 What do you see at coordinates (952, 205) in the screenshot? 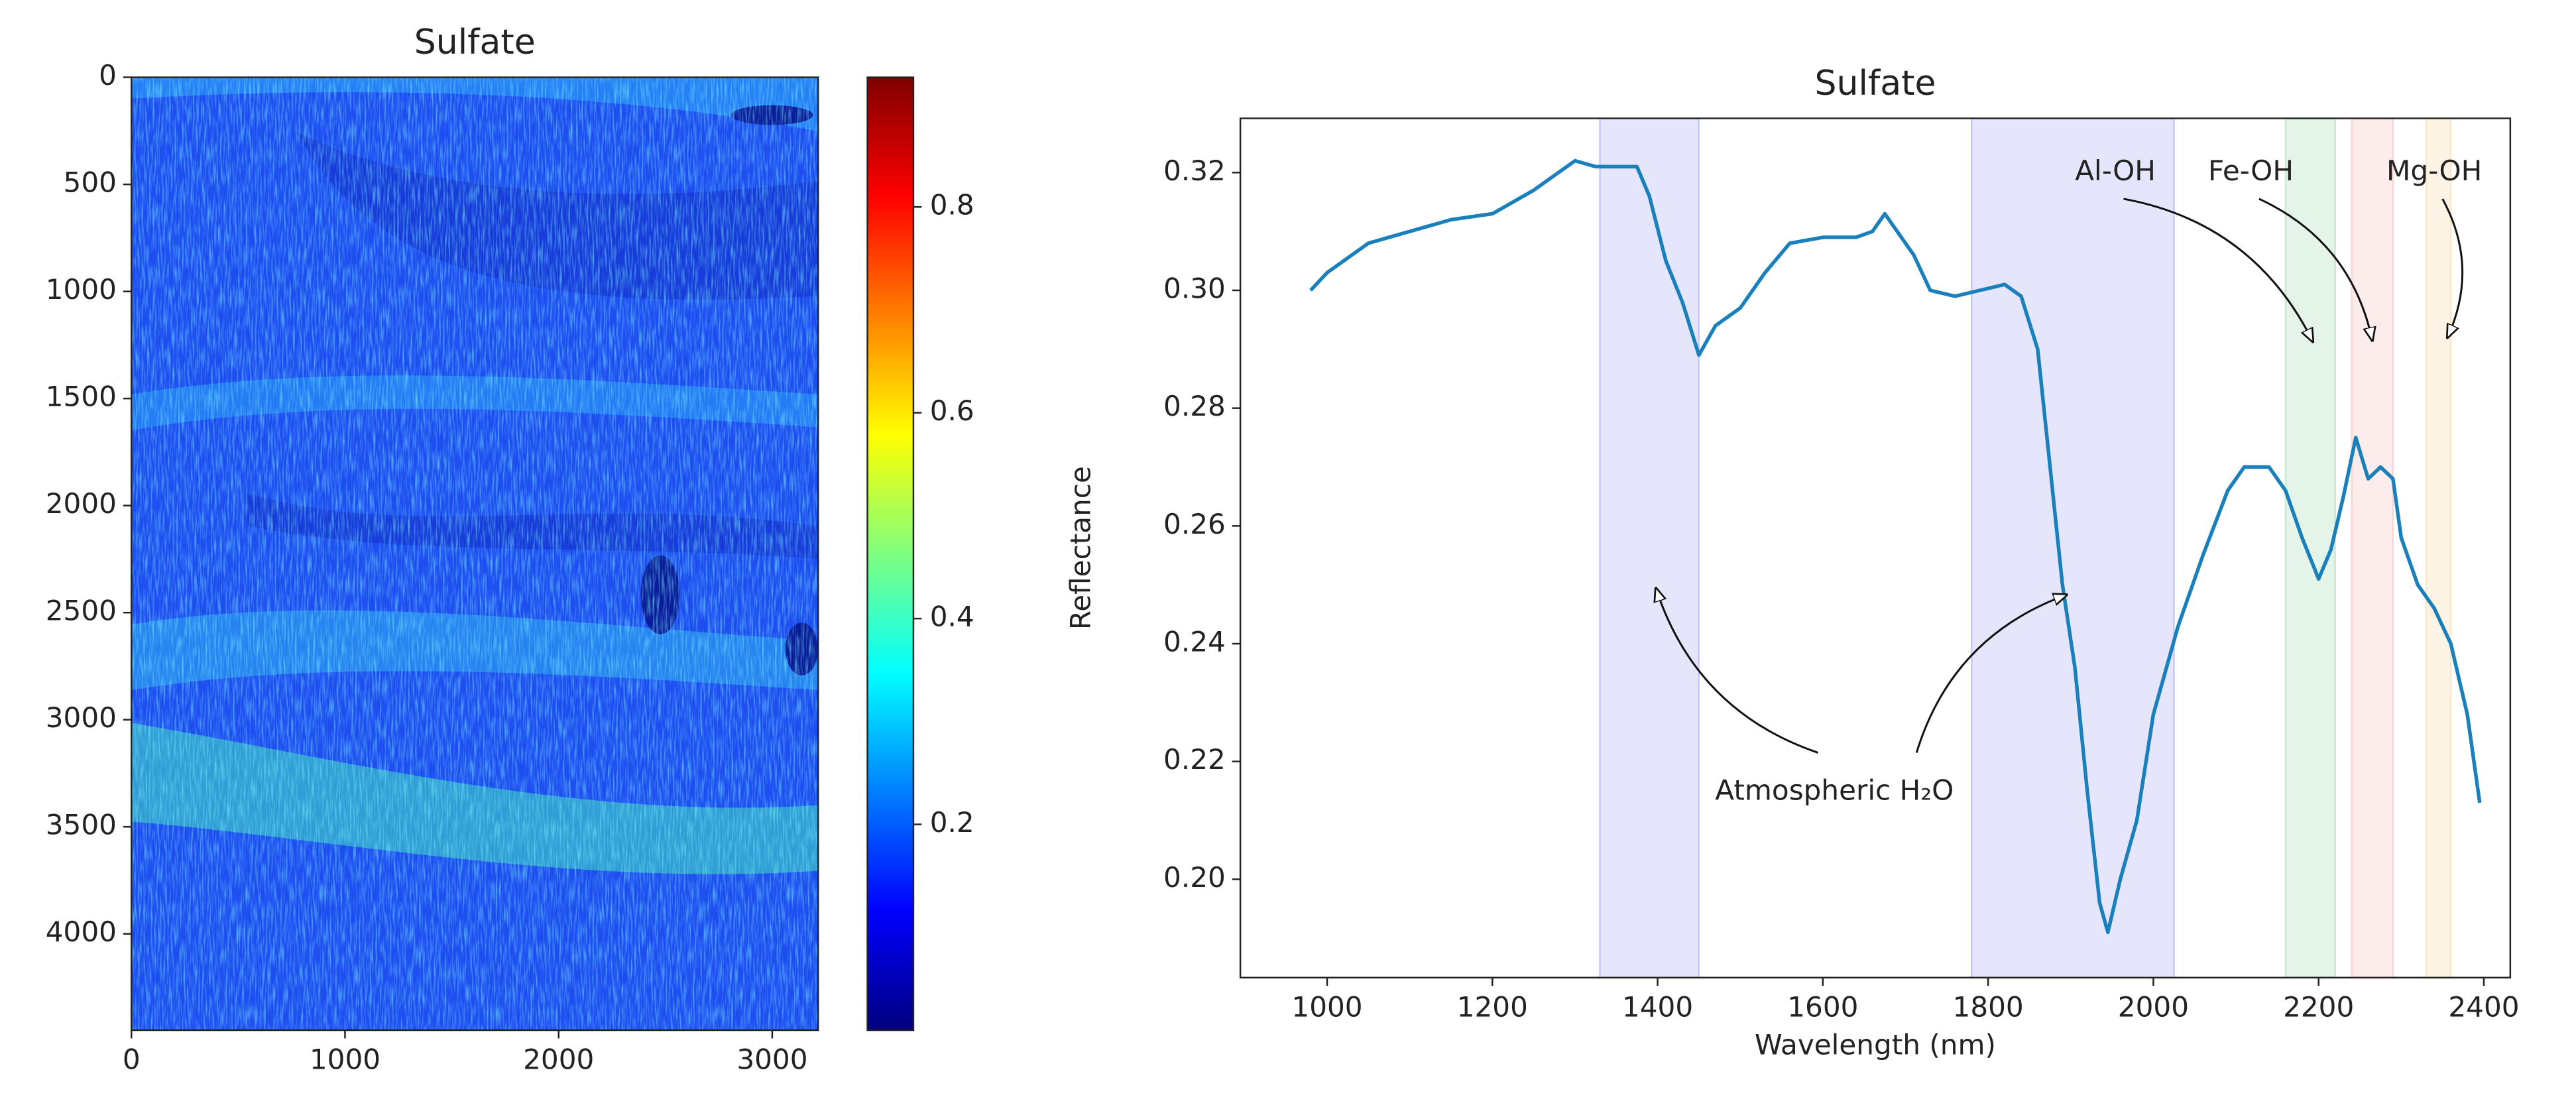
I see `colorbar-tick-label: 0.8` at bounding box center [952, 205].